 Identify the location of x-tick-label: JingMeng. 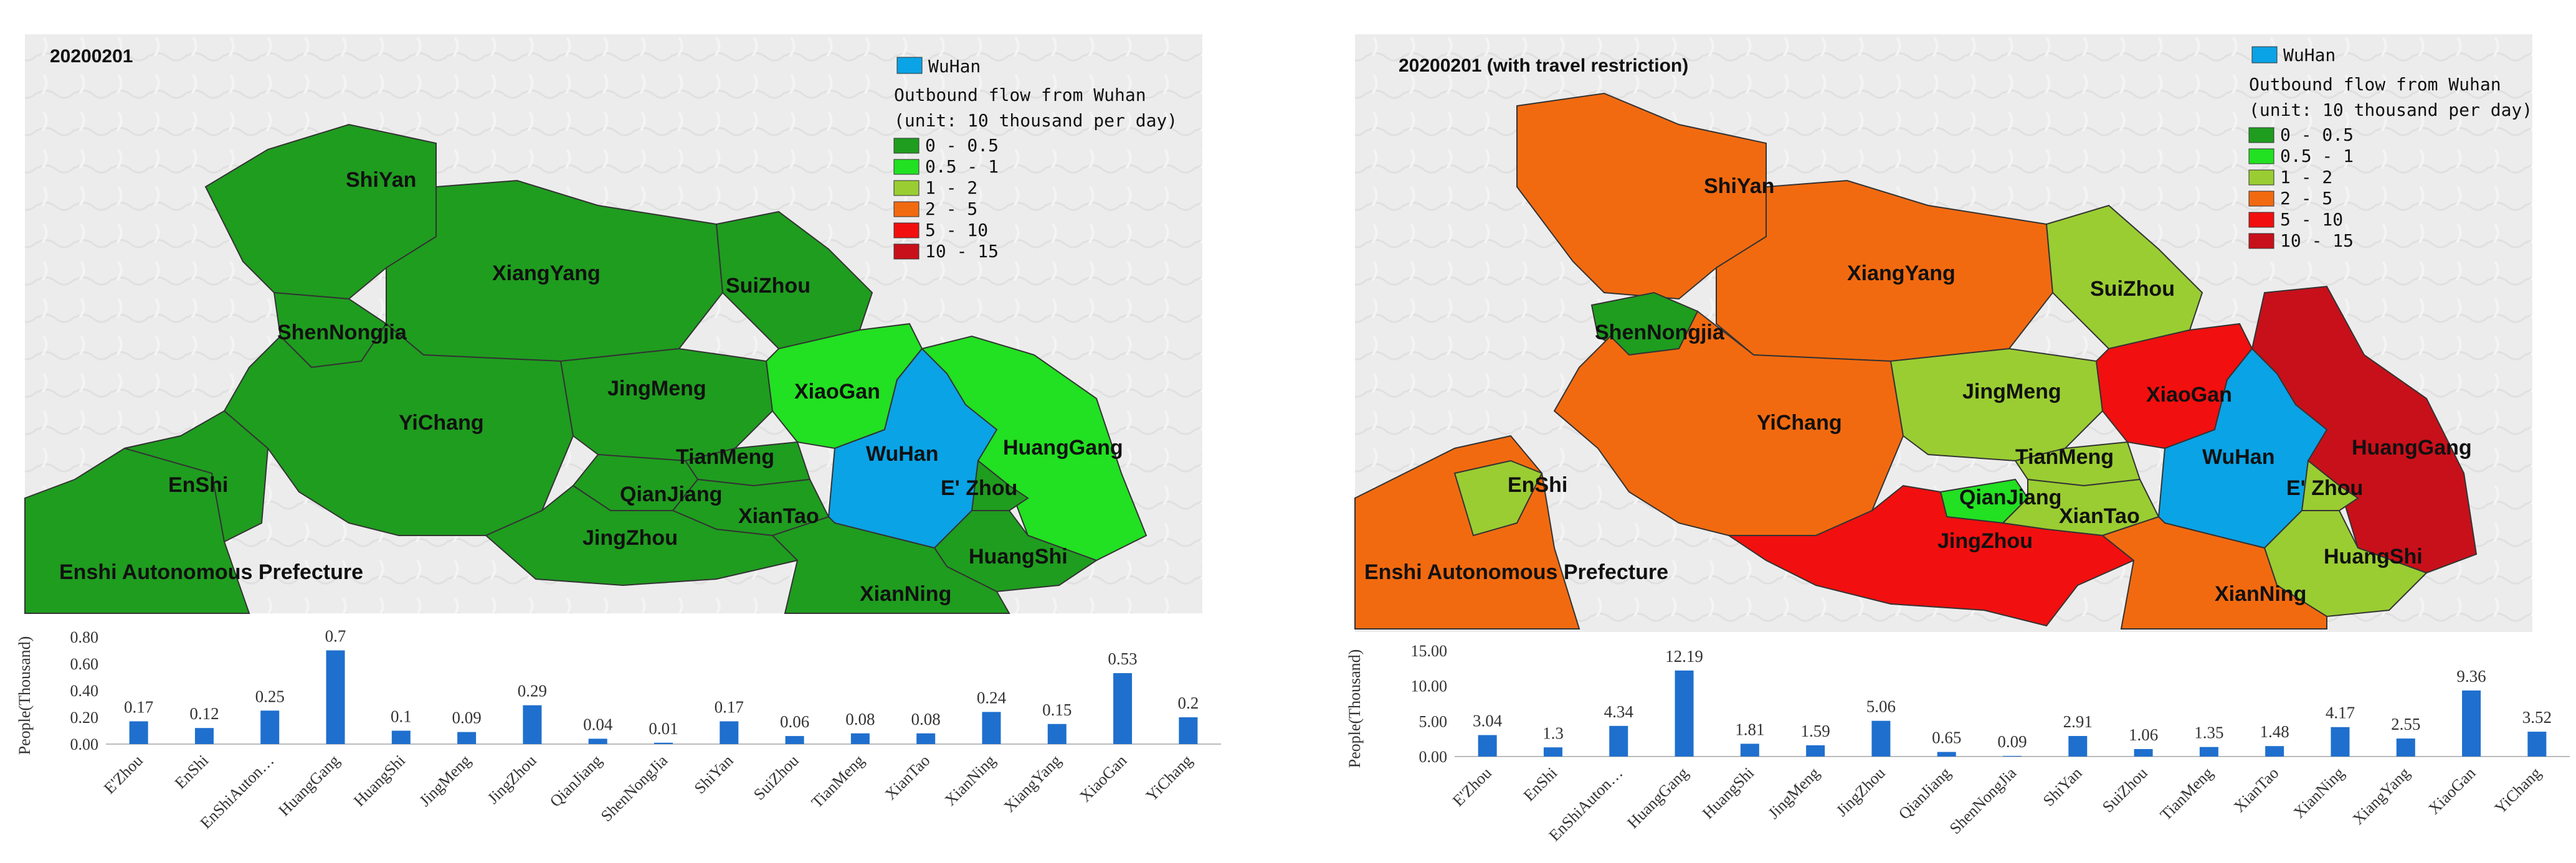
(445, 781).